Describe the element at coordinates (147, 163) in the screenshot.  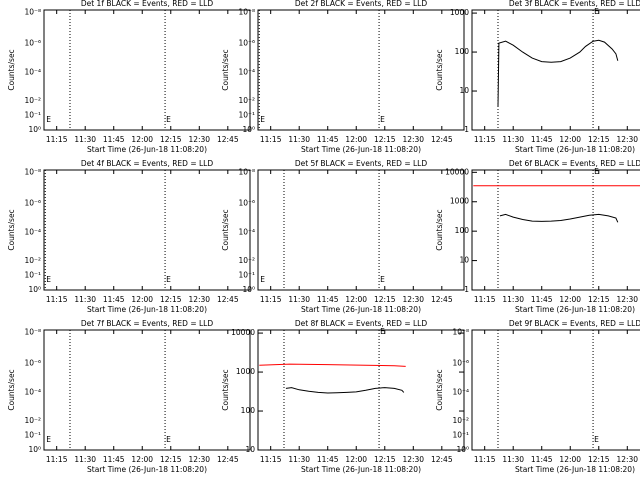
I see `chart-title: Det 4f BLACK = Events, RED = LLD` at that location.